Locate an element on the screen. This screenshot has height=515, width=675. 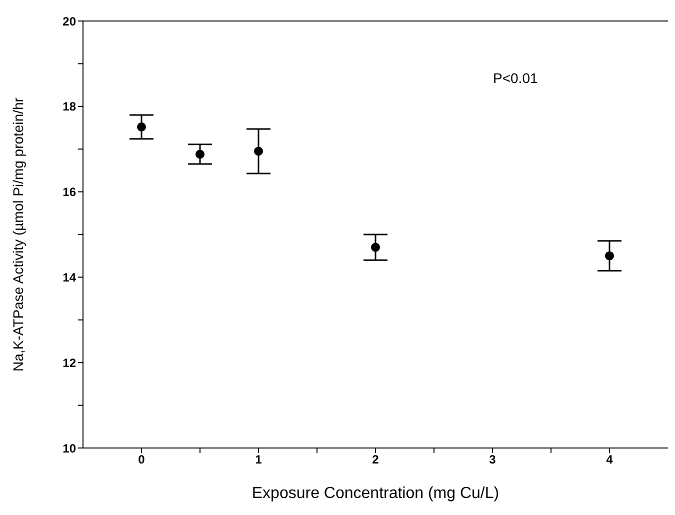
y-tick-label: 18 is located at coordinates (69, 107).